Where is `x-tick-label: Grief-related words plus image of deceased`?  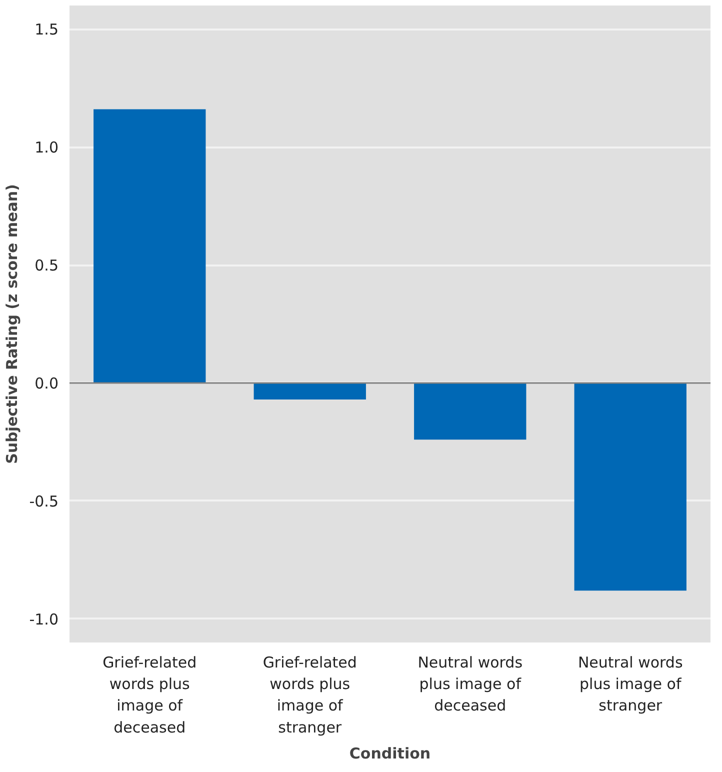 x-tick-label: Grief-related words plus image of deceased is located at coordinates (149, 695).